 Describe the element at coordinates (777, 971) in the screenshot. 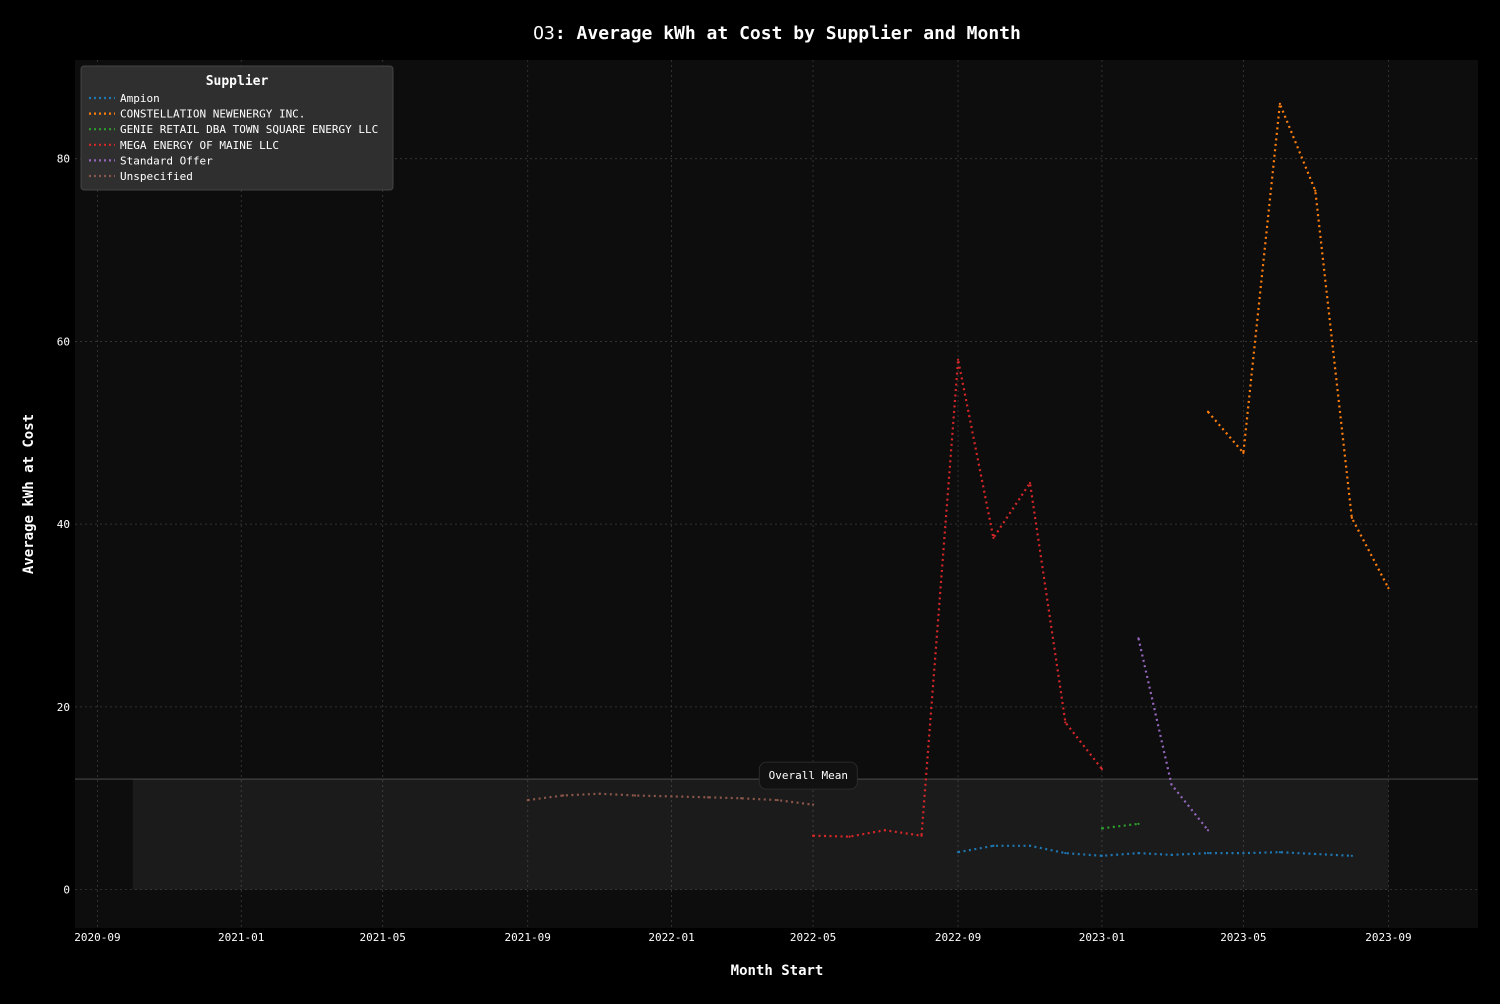

I see `x-axis-label: Month Start` at that location.